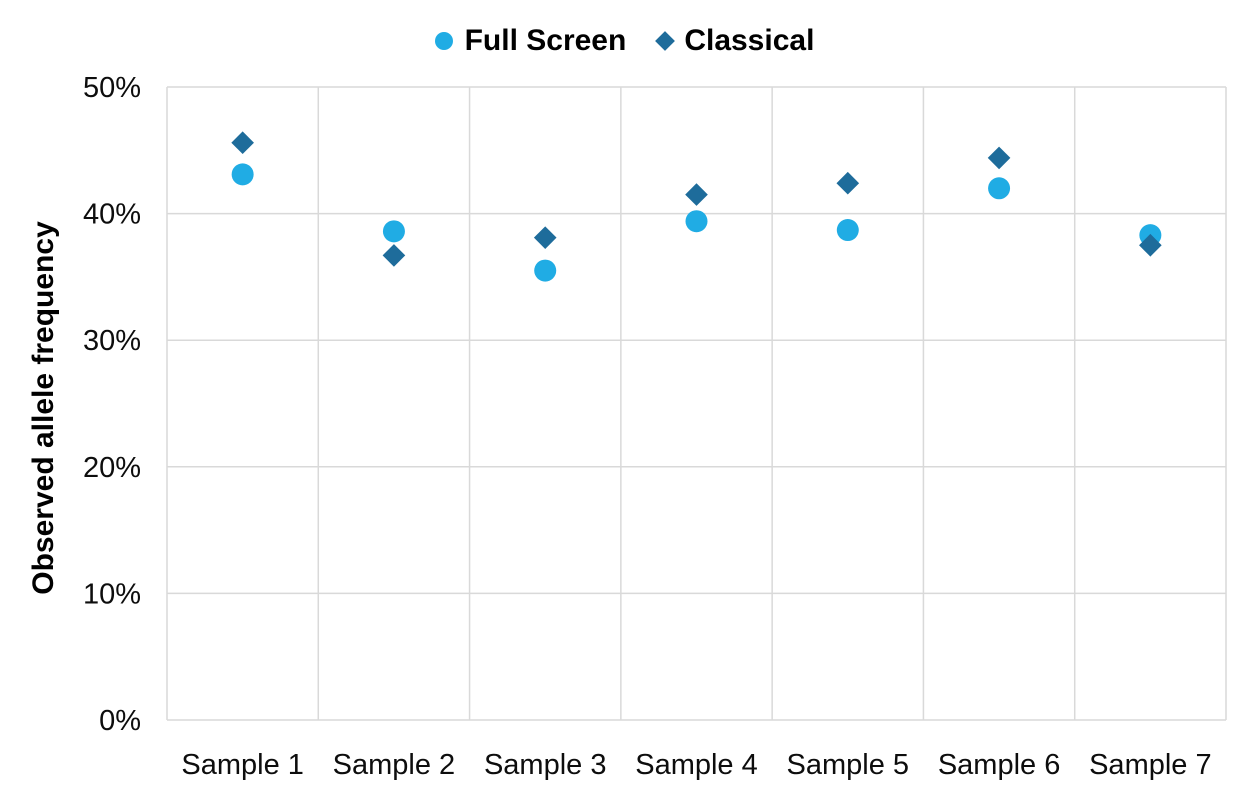  What do you see at coordinates (665, 41) in the screenshot?
I see `classical-diamond-icon` at bounding box center [665, 41].